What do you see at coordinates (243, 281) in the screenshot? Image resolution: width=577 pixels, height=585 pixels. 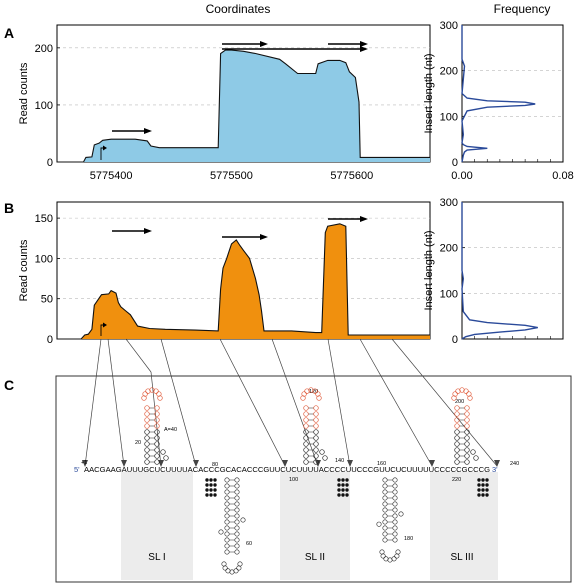 I see `coverage-outline` at bounding box center [243, 281].